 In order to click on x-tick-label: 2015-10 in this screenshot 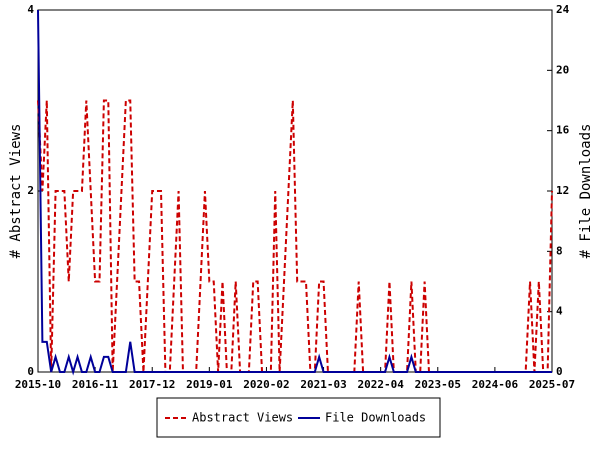, I will do `click(38, 384)`.